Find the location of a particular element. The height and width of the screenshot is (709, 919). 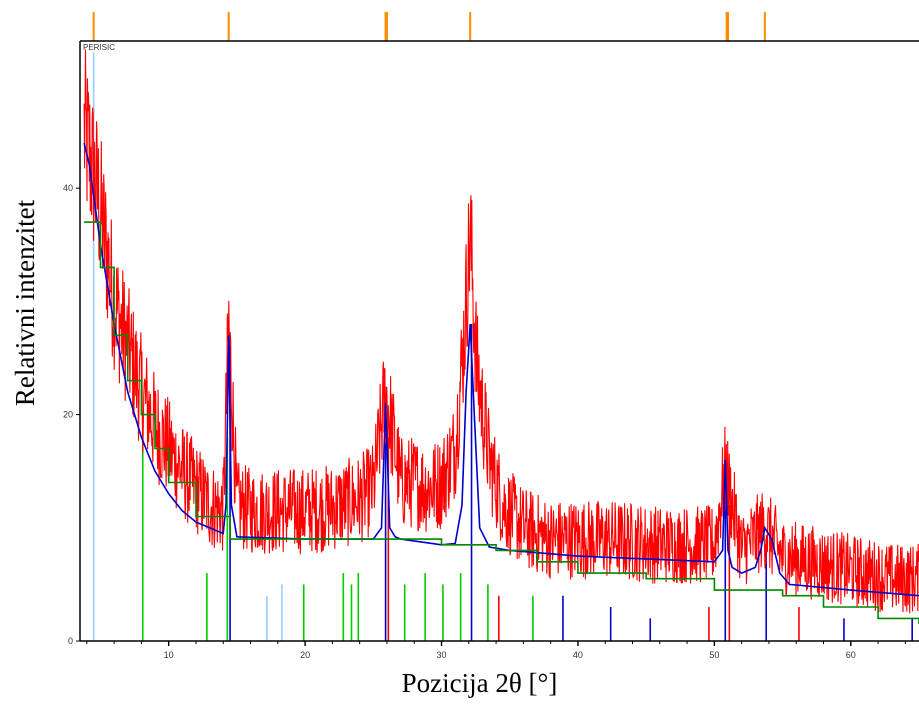

y-tick-label: 40 is located at coordinates (68, 188).